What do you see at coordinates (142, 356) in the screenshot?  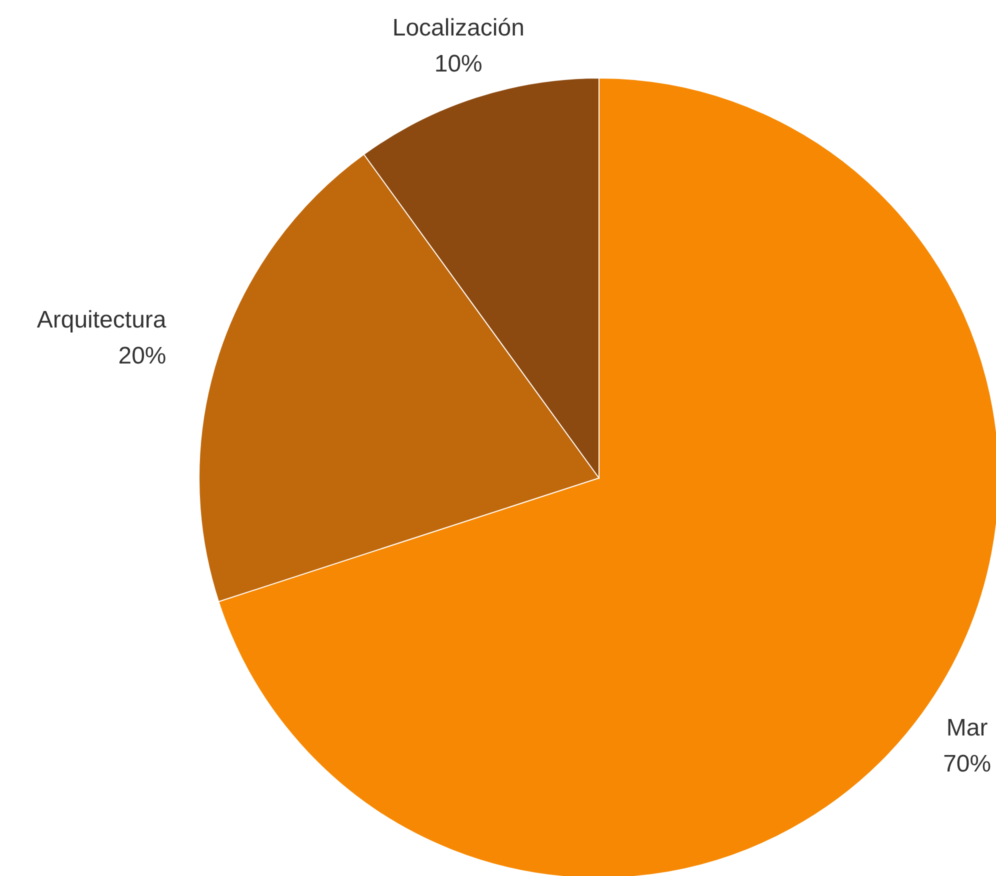 I see `data-label: 20%` at bounding box center [142, 356].